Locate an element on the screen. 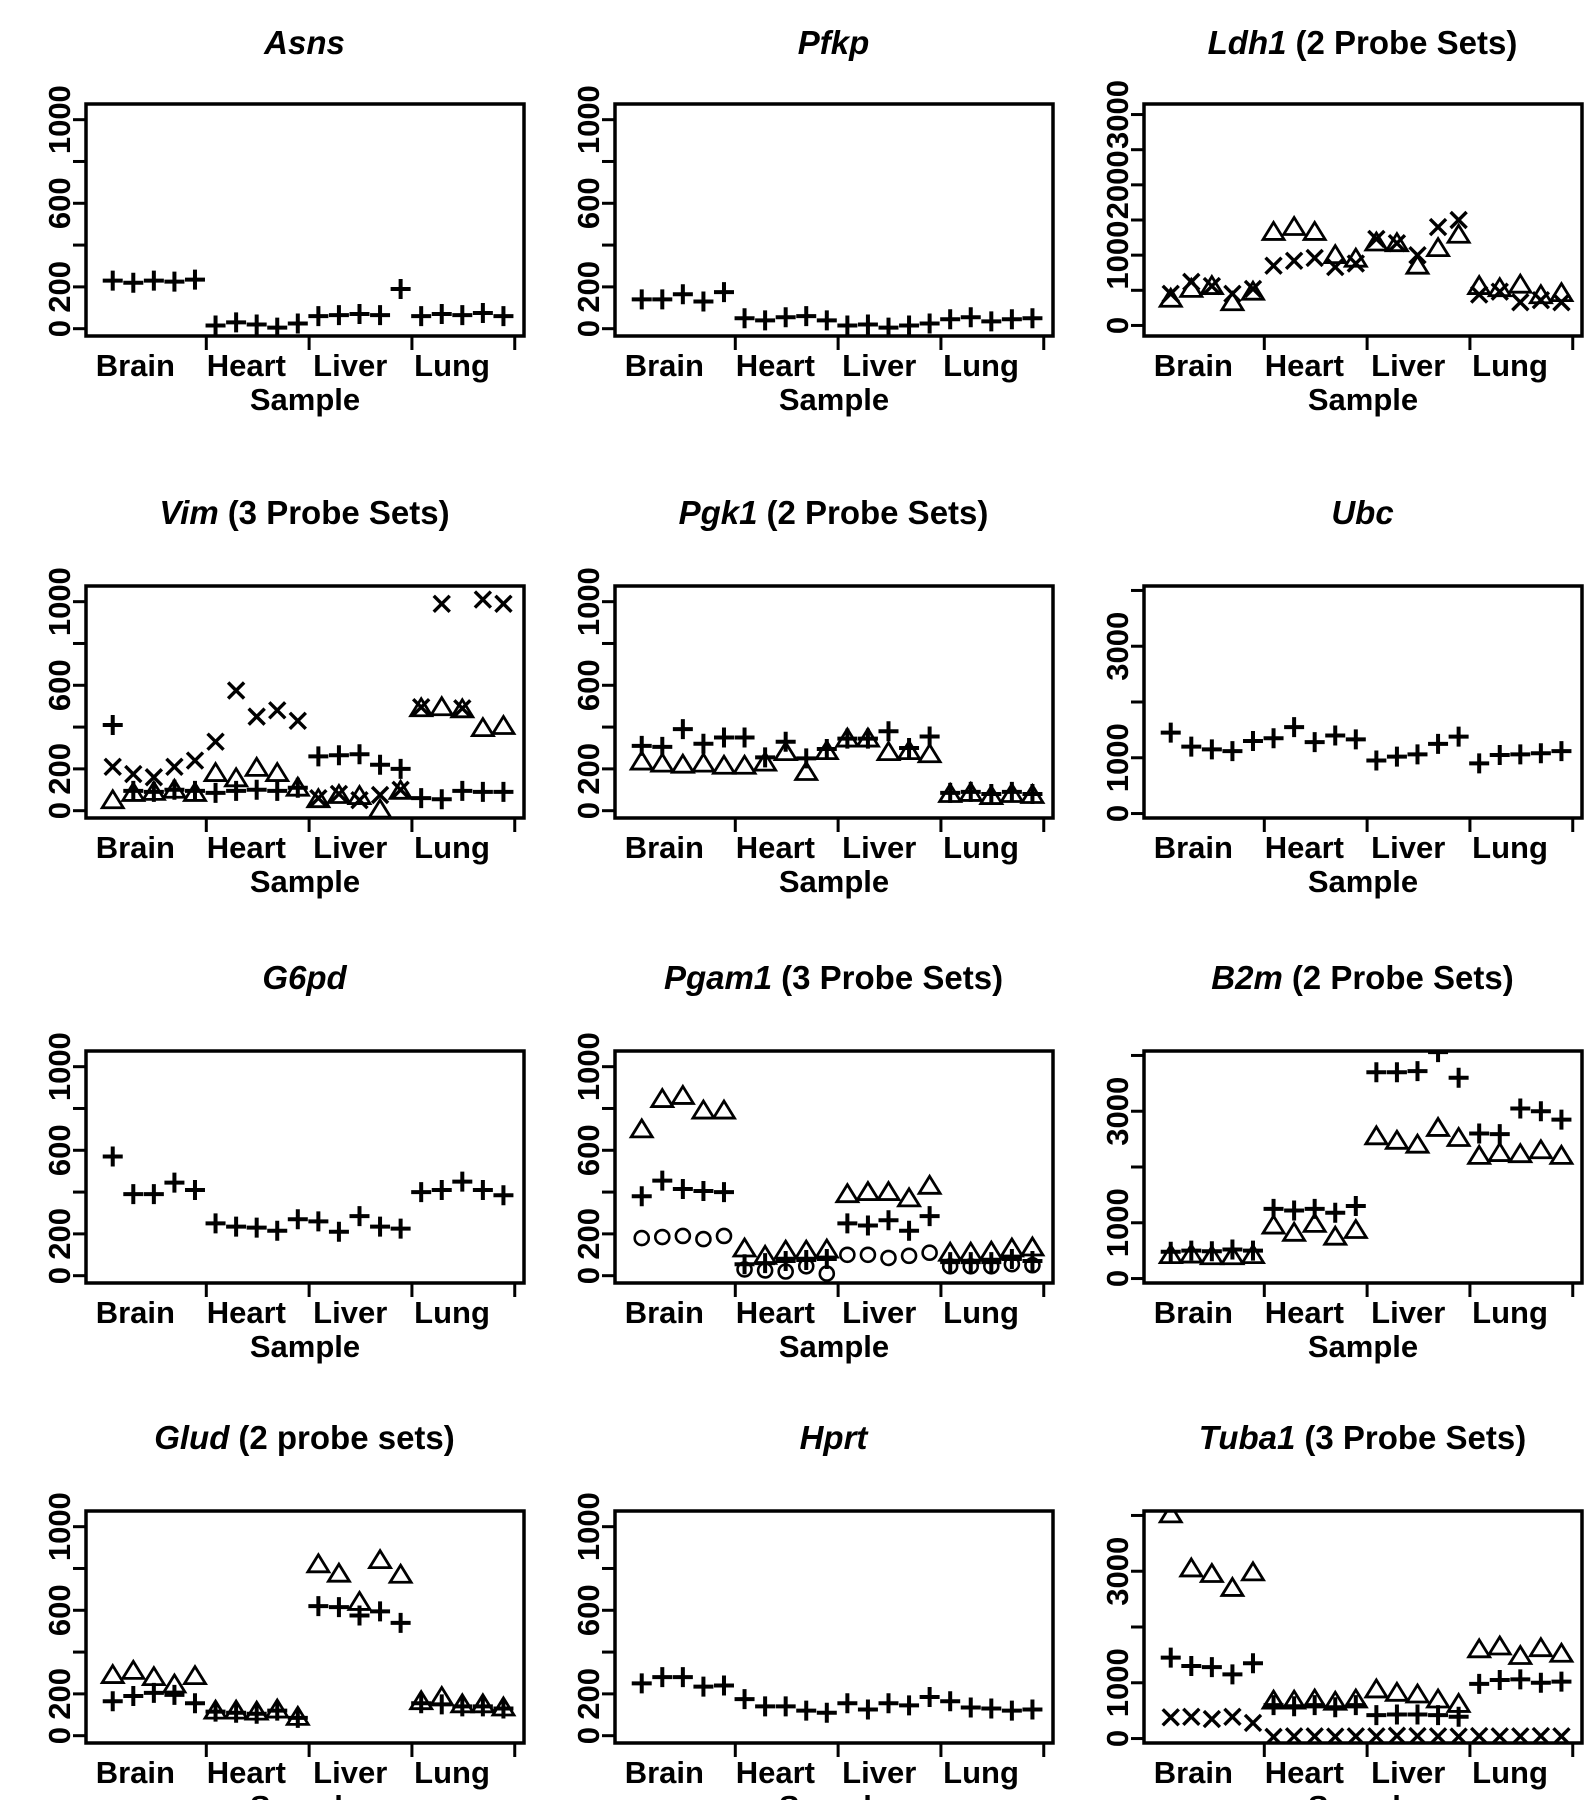 The image size is (1587, 1800). gene-name: Hprt is located at coordinates (833, 1437).